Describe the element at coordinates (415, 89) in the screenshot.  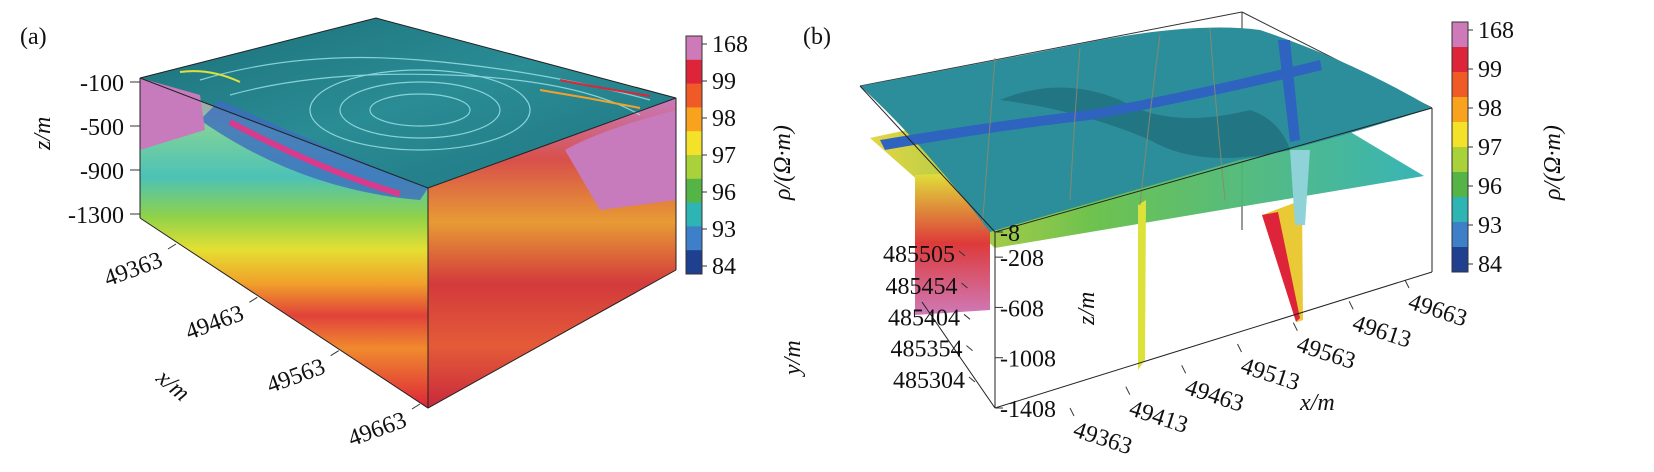
I see `top-contours-colored` at that location.